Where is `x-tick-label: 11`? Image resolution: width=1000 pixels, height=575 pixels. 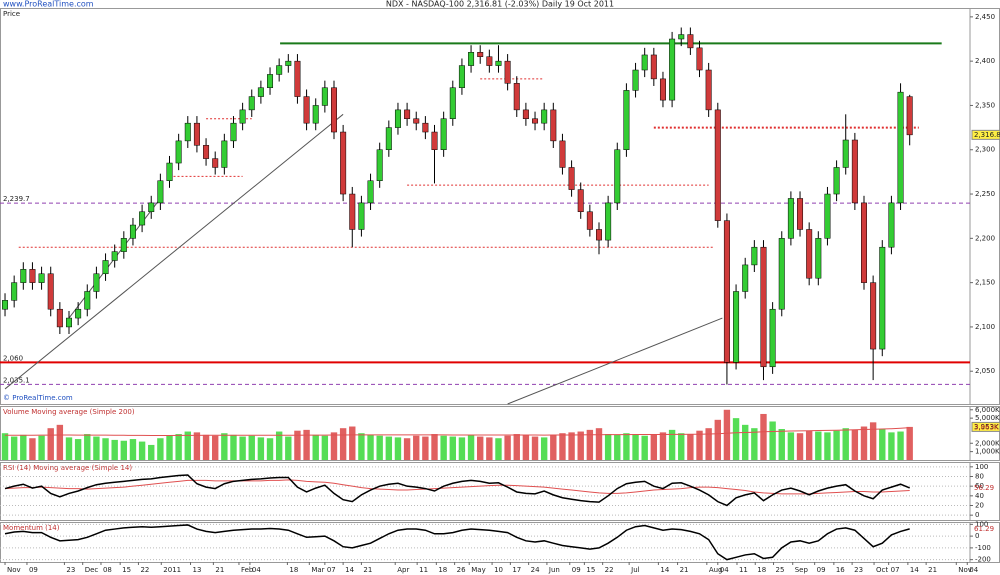
x-tick-label: 11 is located at coordinates (423, 570).